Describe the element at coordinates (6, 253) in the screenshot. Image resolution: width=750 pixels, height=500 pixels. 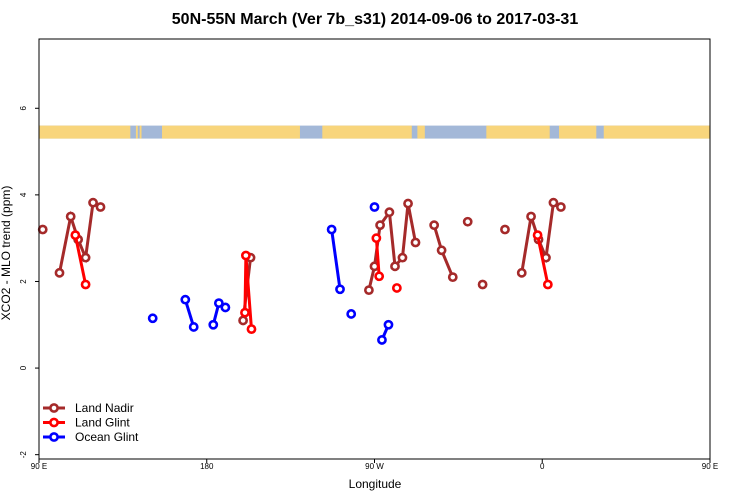
I see `y-axis-label: XCO2 - MLO trend (ppm)` at that location.